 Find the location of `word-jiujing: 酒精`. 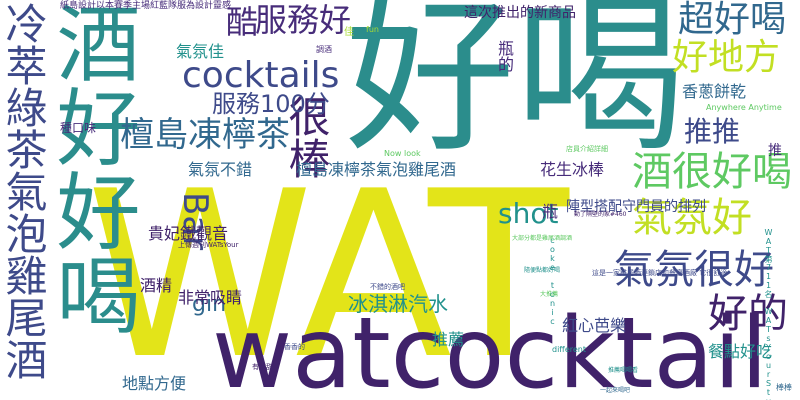

word-jiujing: 酒精 is located at coordinates (156, 285).